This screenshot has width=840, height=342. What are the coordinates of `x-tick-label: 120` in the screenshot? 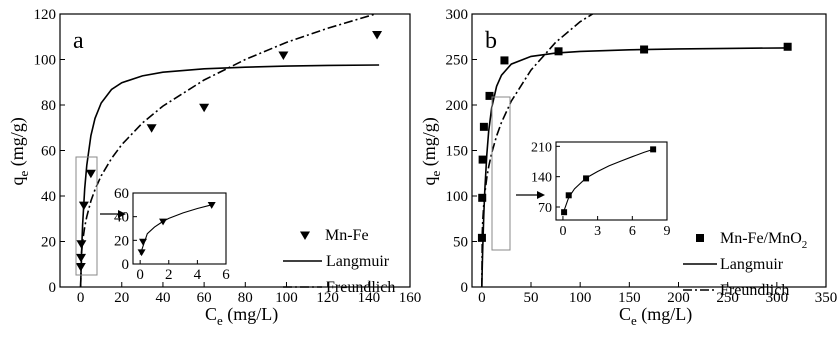 It's located at (327, 298).